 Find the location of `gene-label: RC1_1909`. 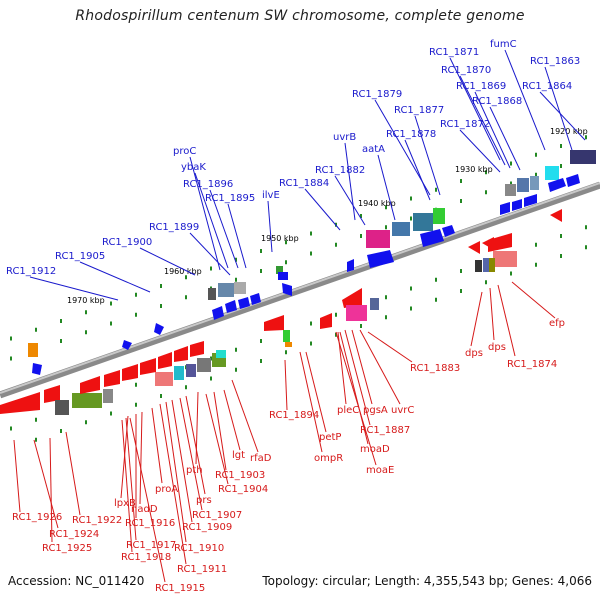

gene-label: RC1_1909 is located at coordinates (207, 527).